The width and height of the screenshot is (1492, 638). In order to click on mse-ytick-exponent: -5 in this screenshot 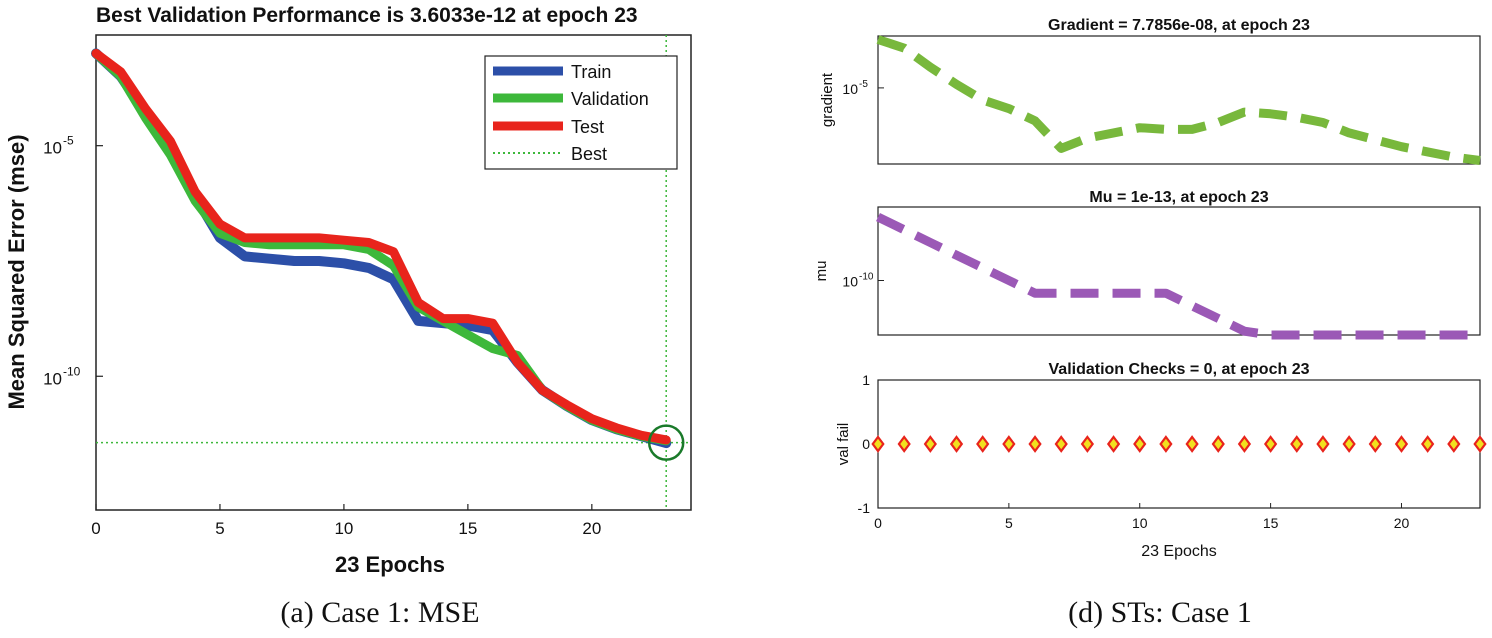, I will do `click(68, 141)`.